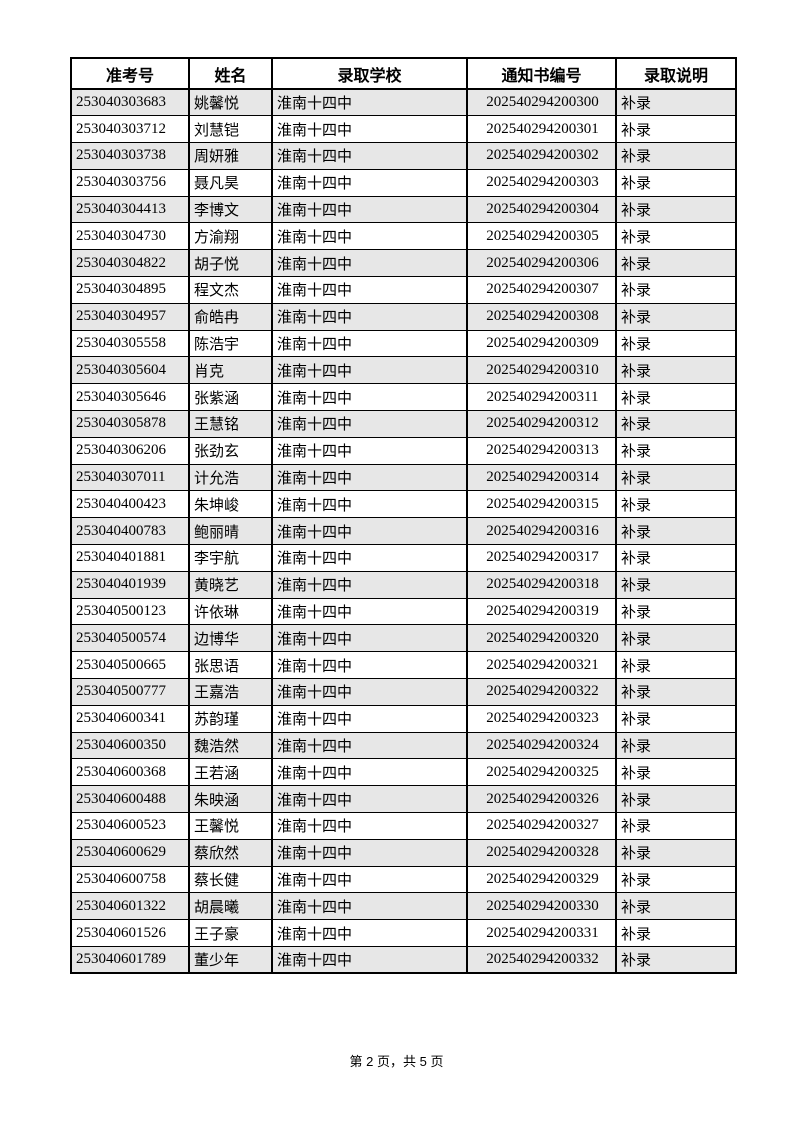 The height and width of the screenshot is (1122, 793). What do you see at coordinates (541, 665) in the screenshot?
I see `notification-number-cell: 202540294200321` at bounding box center [541, 665].